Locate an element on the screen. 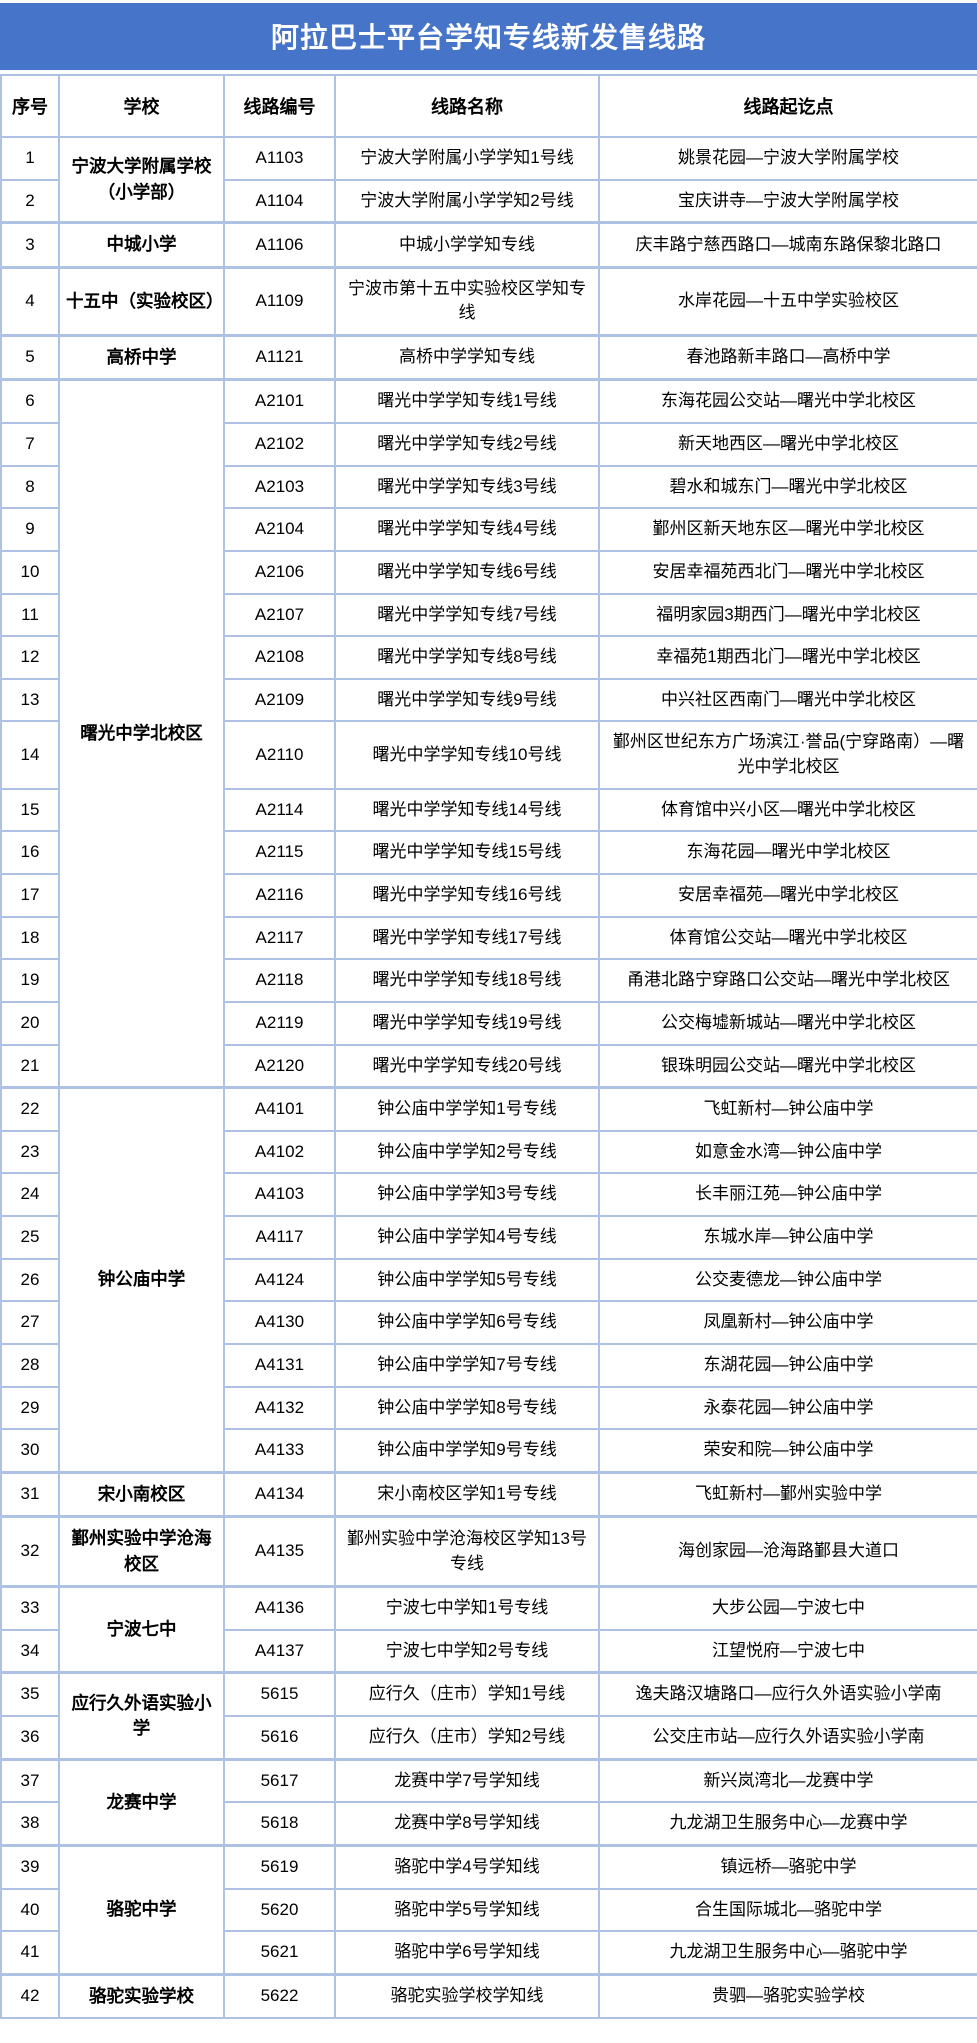 The height and width of the screenshot is (2043, 977). seq-cell: 24 is located at coordinates (30, 1195).